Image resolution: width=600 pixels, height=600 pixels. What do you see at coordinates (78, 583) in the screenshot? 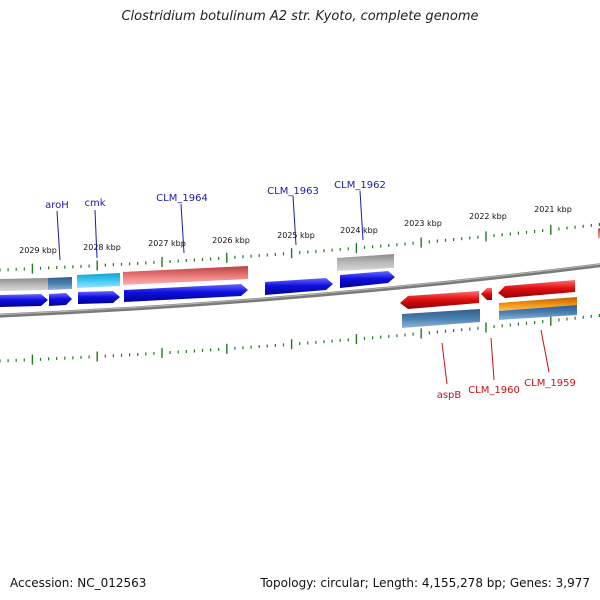
I see `accession-text: Accession: NC_012563` at bounding box center [78, 583].